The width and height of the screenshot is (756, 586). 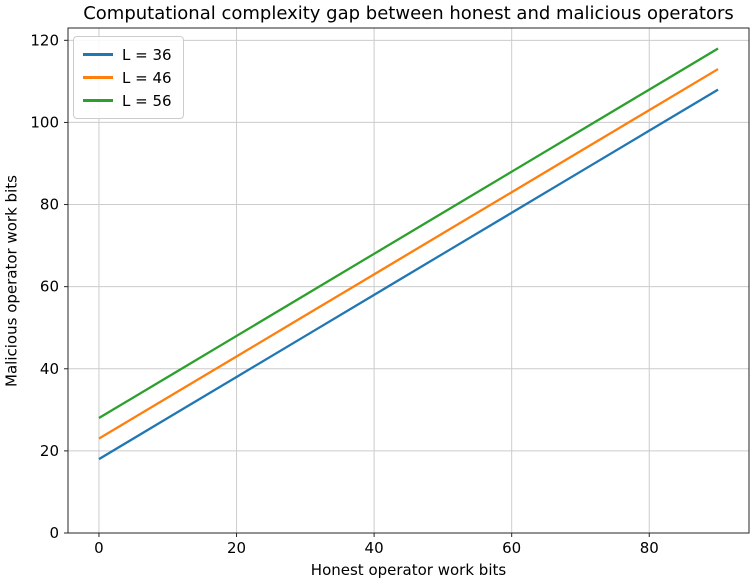 I want to click on y-tick-label: 100, so click(x=44, y=122).